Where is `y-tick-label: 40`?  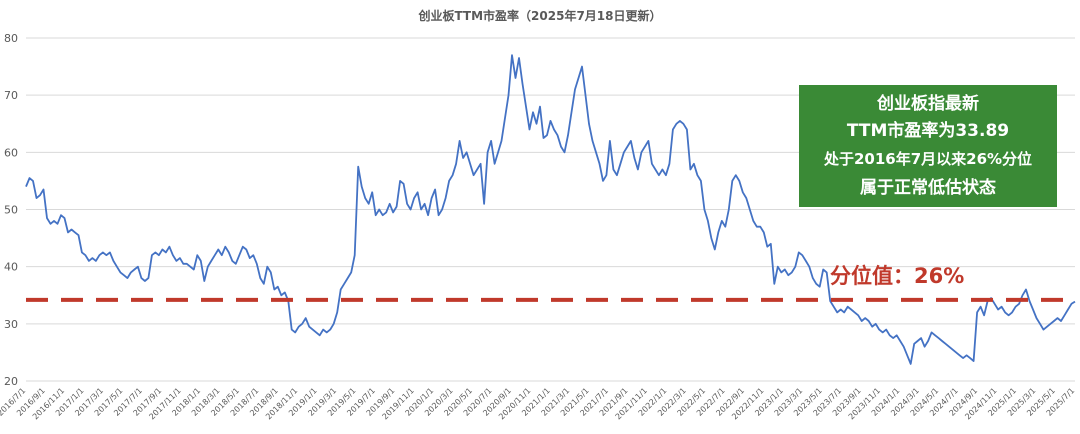 y-tick-label: 40 is located at coordinates (11, 267).